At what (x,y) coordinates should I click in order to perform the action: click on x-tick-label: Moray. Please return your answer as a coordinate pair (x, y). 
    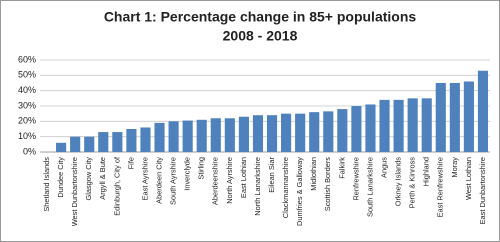
    Looking at the image, I should click on (454, 167).